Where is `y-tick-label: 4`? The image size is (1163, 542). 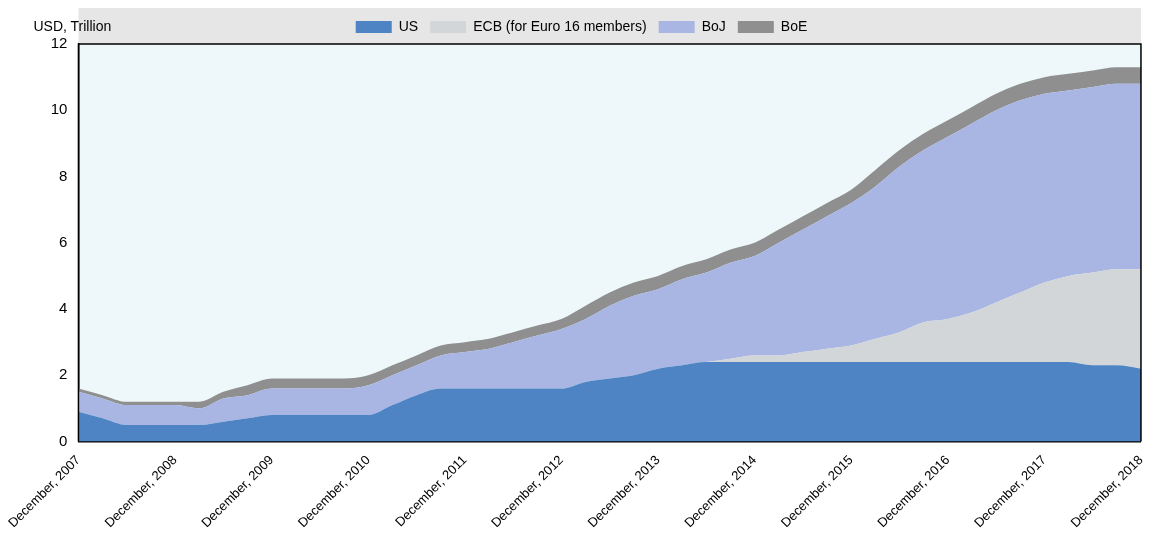 y-tick-label: 4 is located at coordinates (63, 308).